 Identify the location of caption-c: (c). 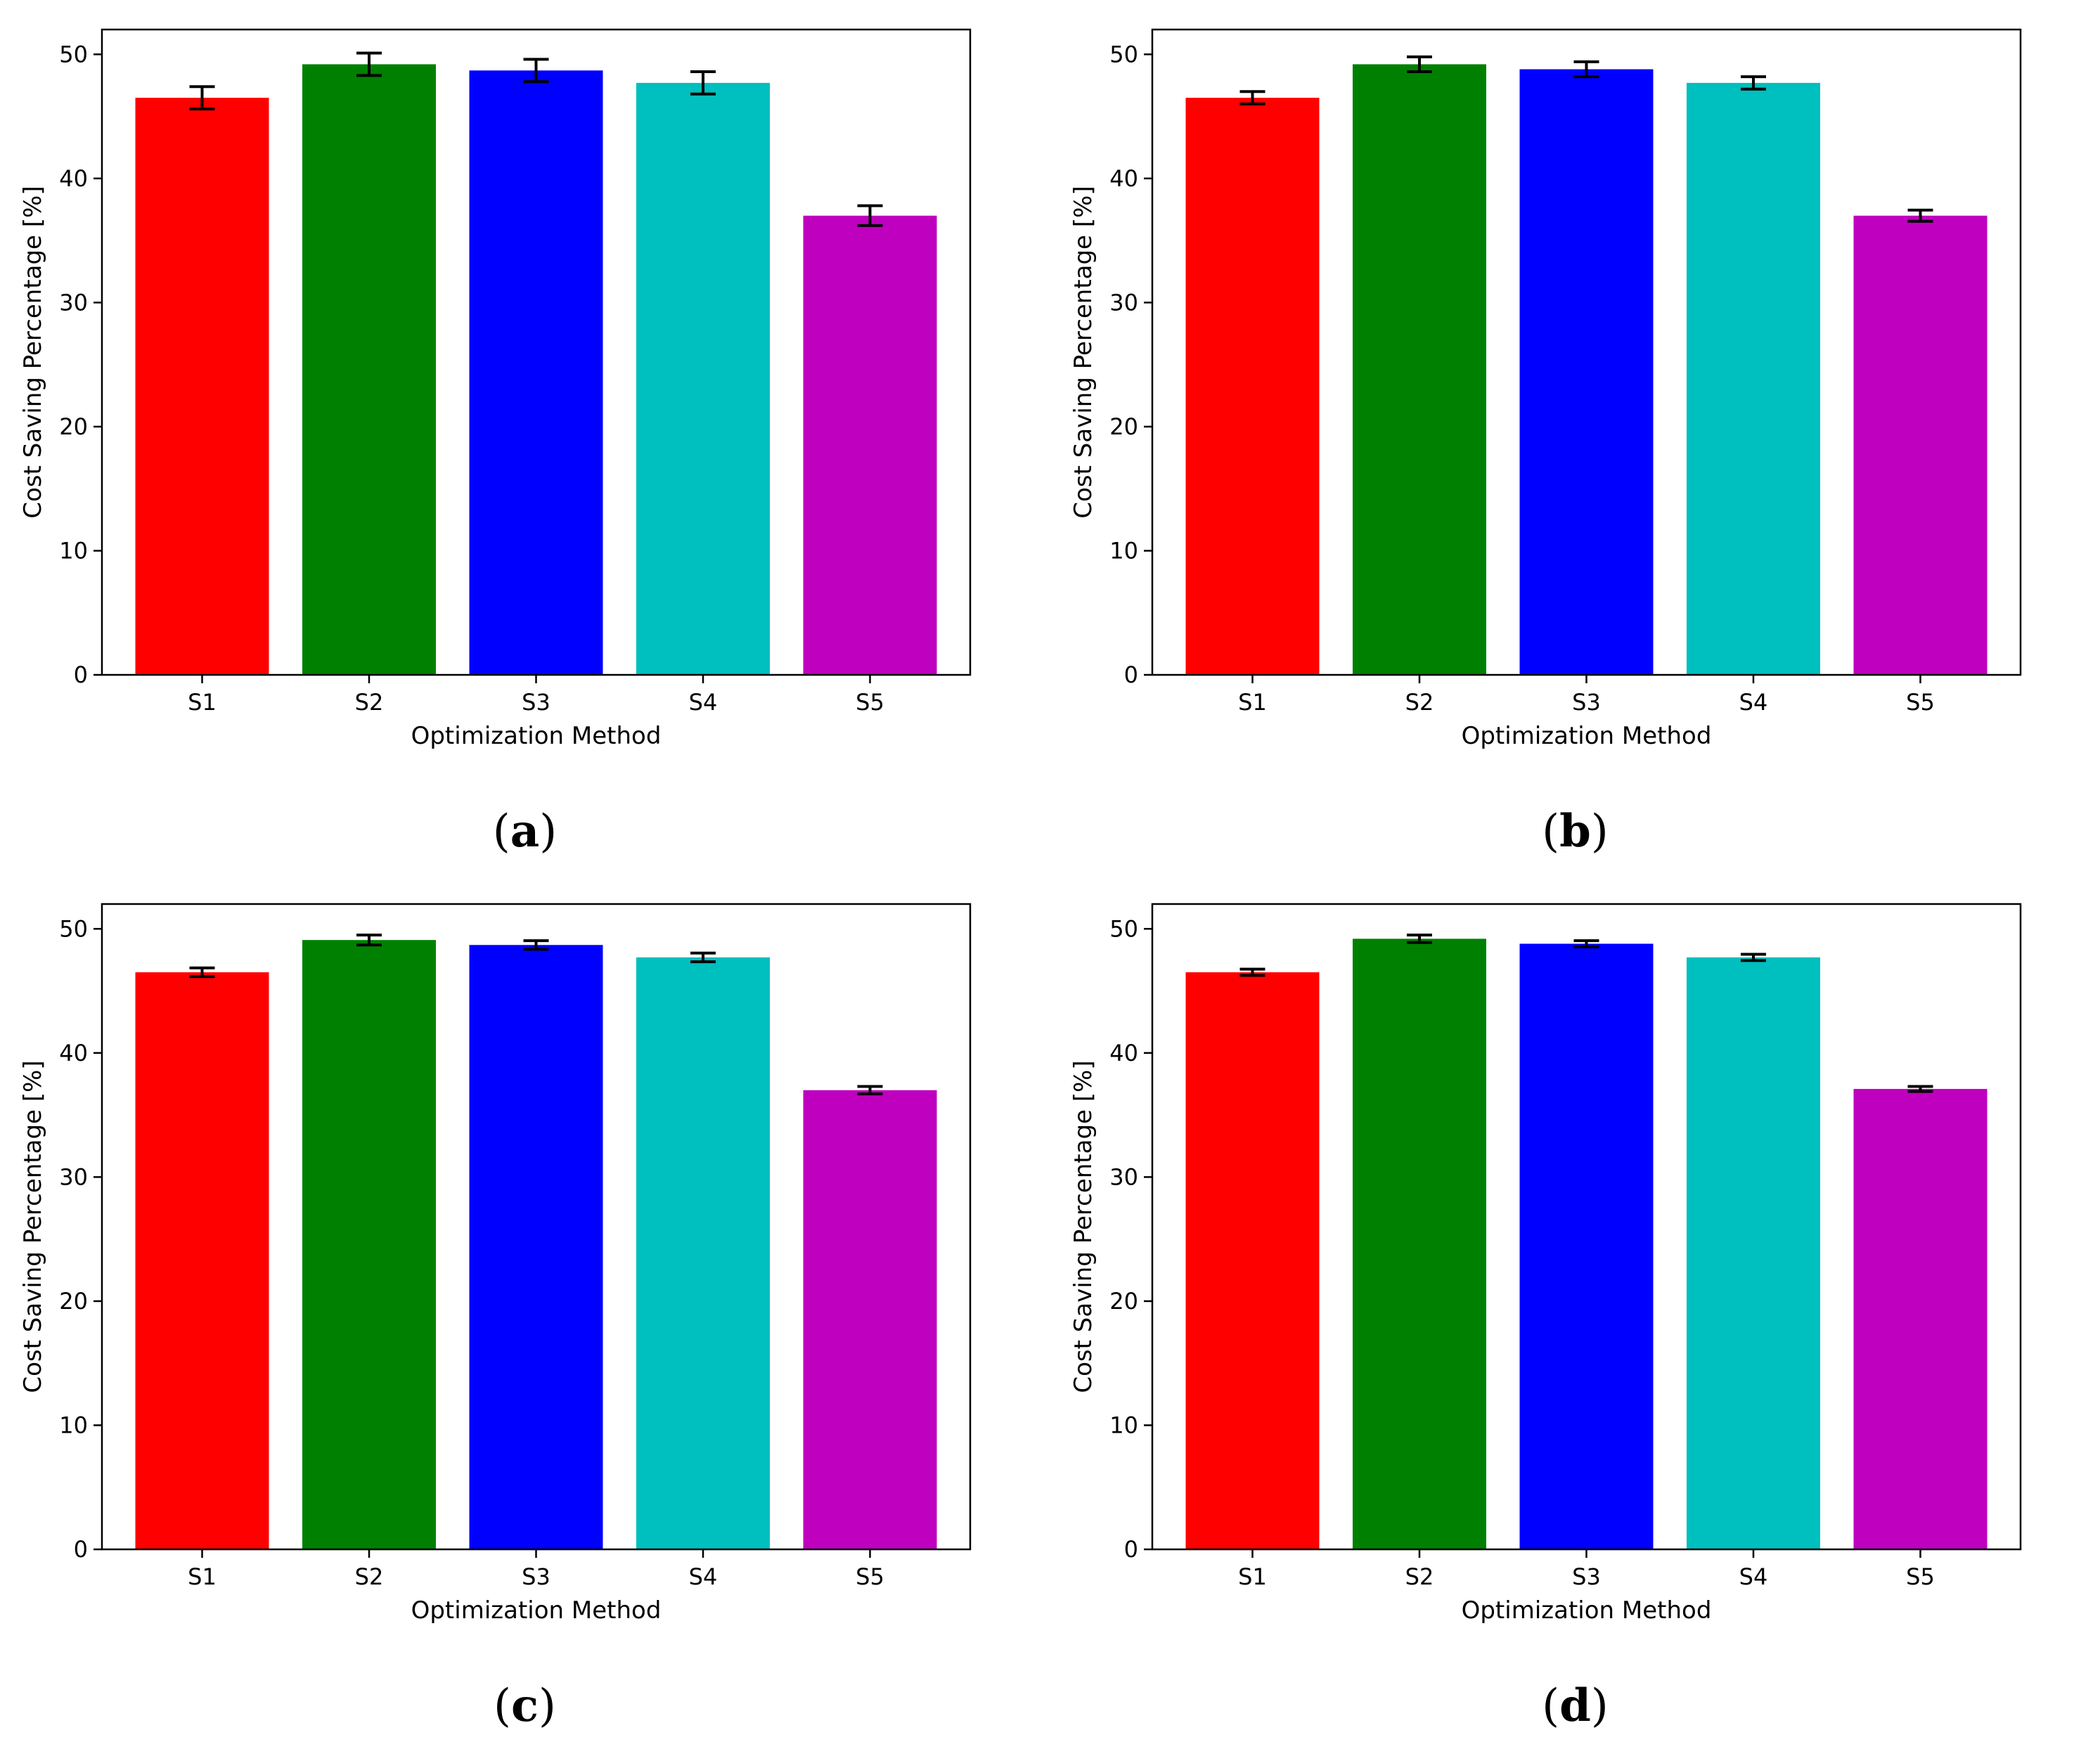
(525, 1705).